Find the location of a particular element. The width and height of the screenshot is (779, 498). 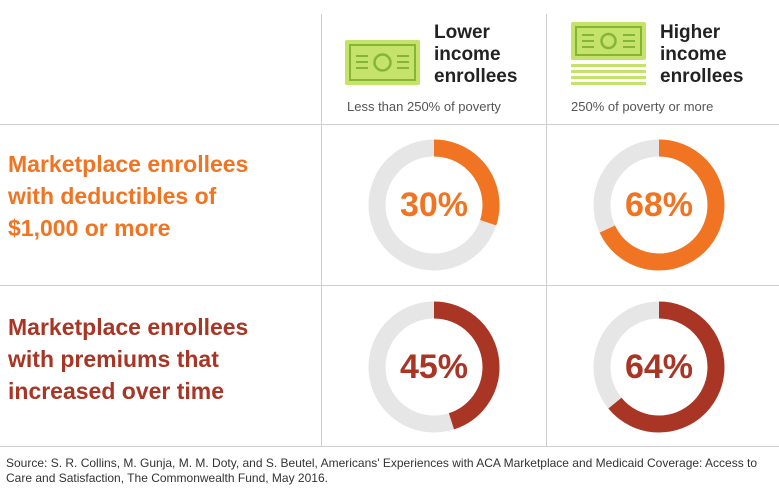

donut-percent-label: 30% is located at coordinates (434, 205).